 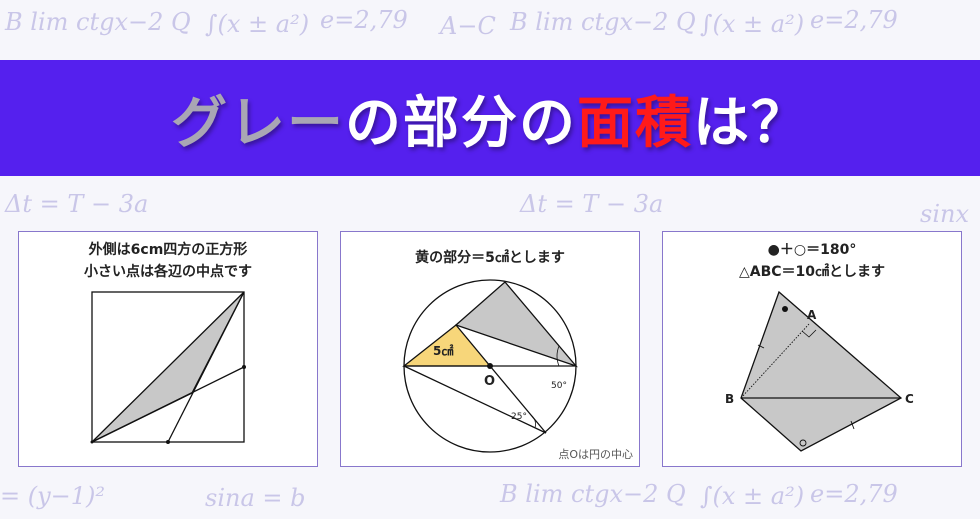 I want to click on bg-formula: sina = b, so click(x=255, y=498).